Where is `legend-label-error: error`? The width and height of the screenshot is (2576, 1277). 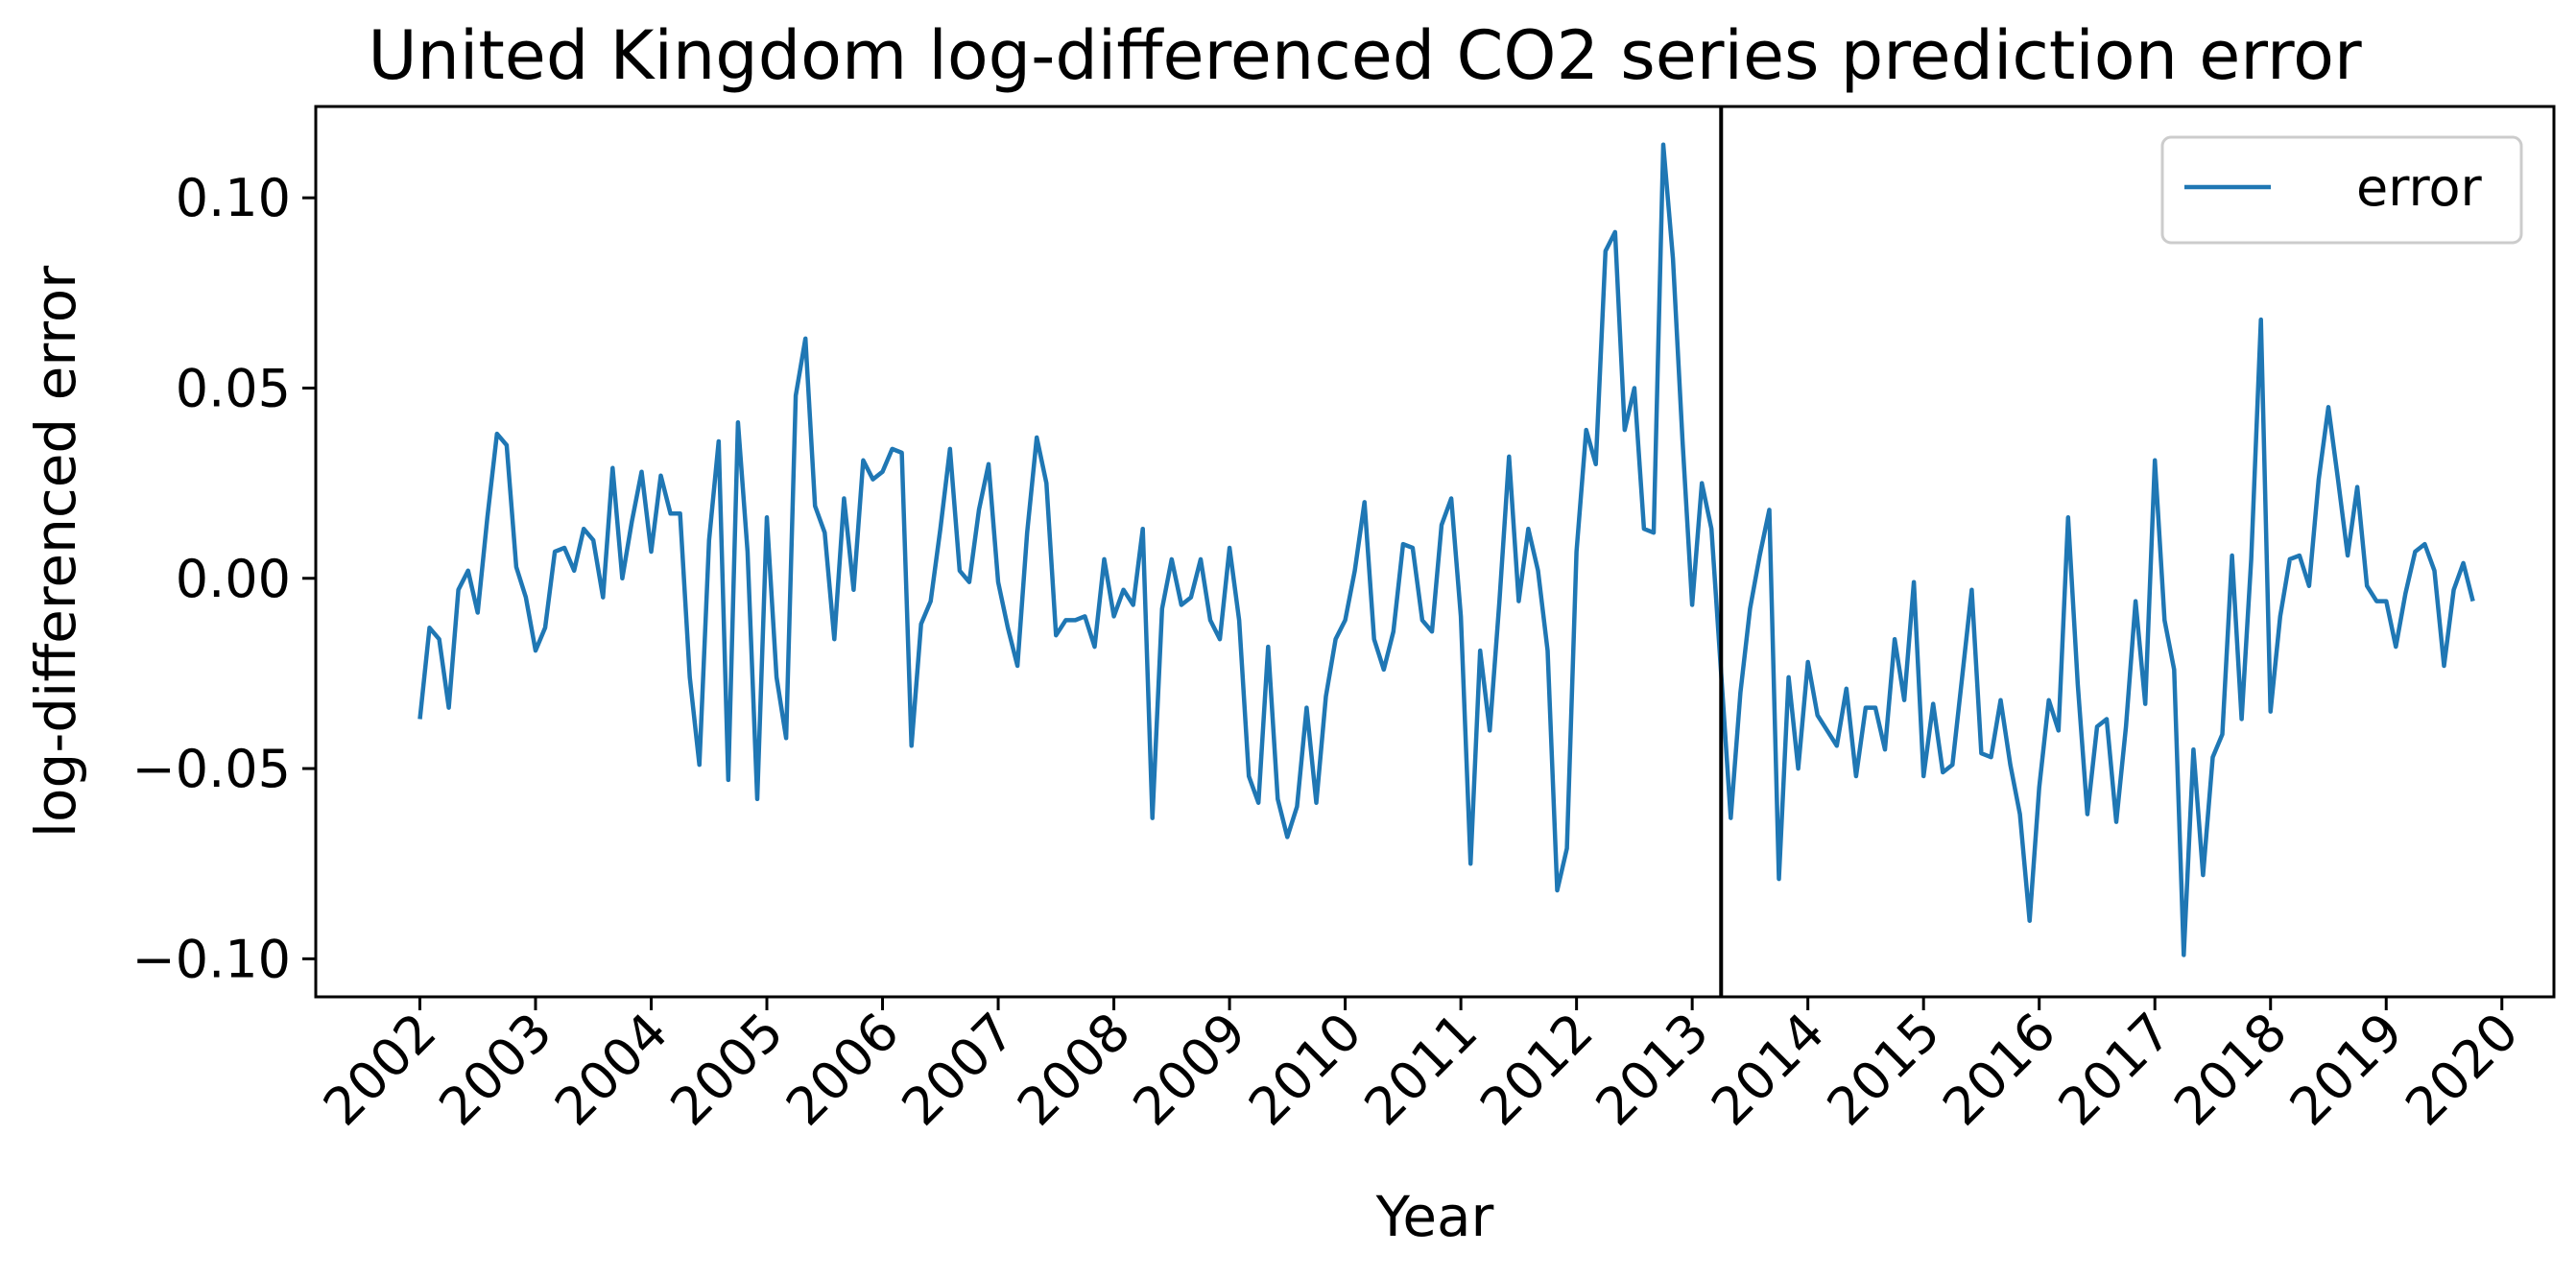
legend-label-error: error is located at coordinates (2419, 187).